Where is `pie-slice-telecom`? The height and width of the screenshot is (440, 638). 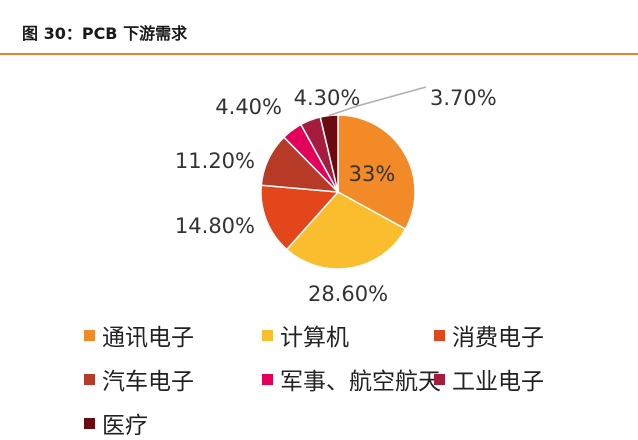 pie-slice-telecom is located at coordinates (376, 172).